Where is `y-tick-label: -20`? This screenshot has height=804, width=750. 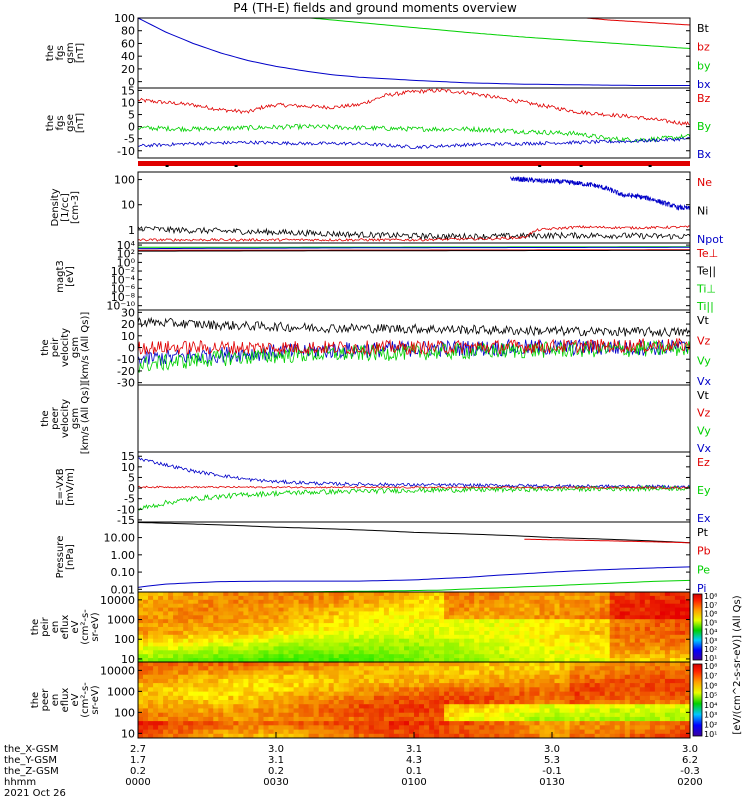
y-tick-label: -20 is located at coordinates (126, 371).